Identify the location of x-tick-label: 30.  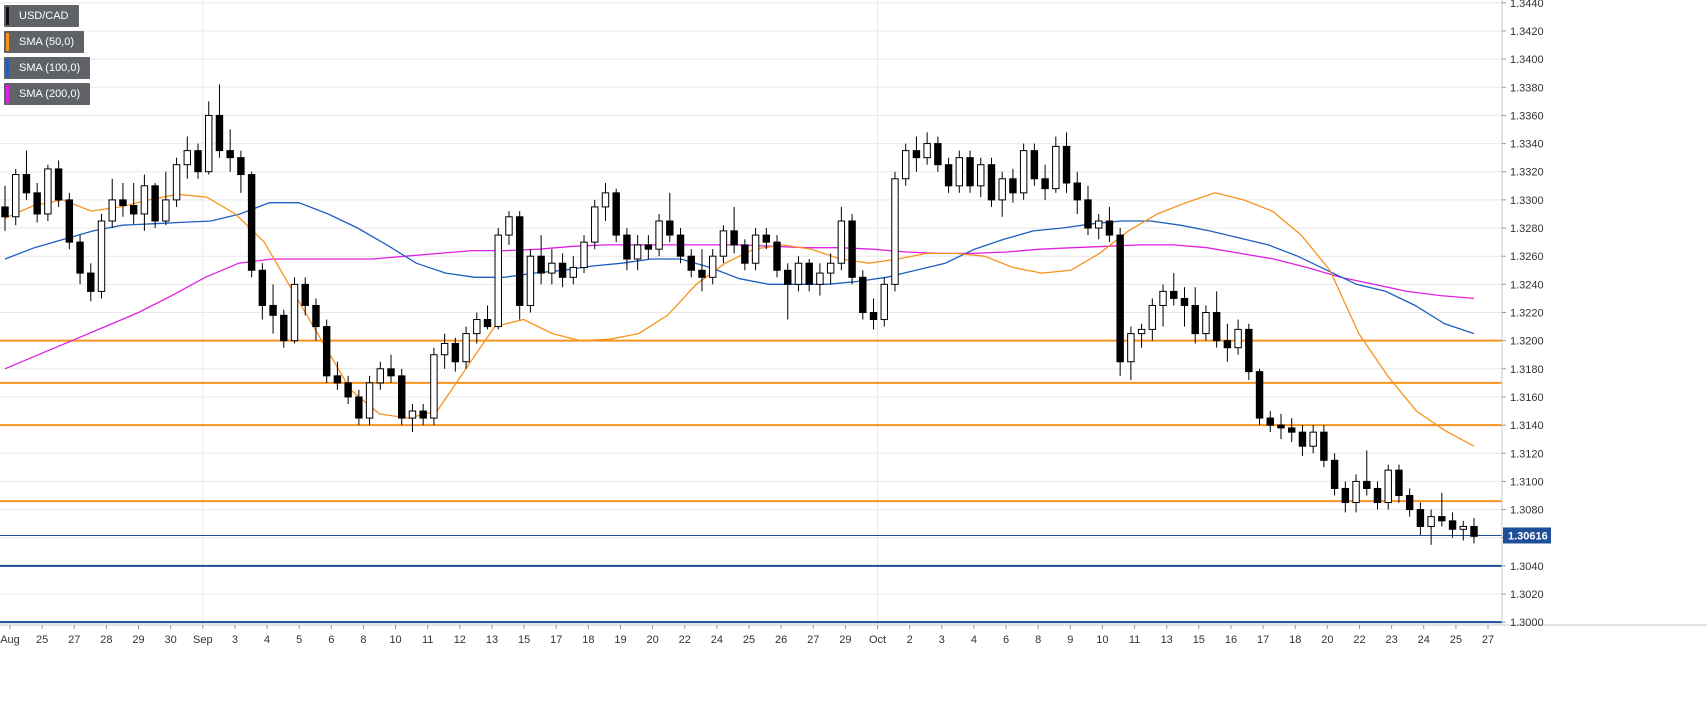
(171, 640).